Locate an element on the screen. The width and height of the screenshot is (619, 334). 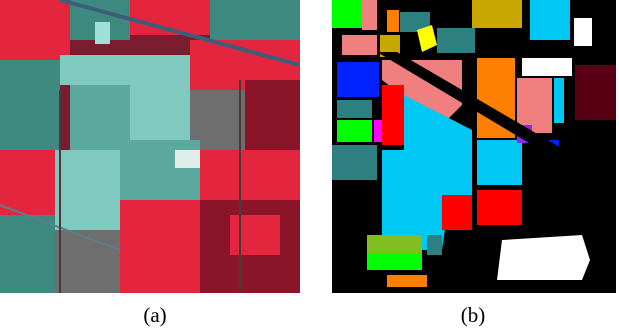
road is located at coordinates (179, 33).